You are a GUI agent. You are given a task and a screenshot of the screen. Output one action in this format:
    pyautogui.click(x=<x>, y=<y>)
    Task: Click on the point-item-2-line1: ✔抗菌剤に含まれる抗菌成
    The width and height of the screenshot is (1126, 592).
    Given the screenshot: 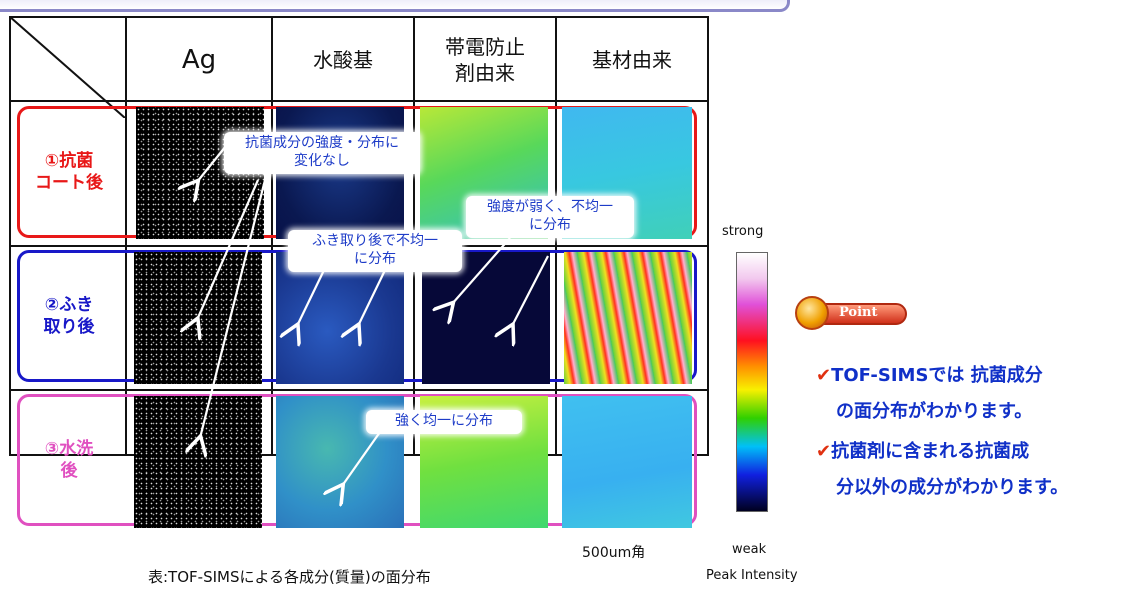 What is the action you would take?
    pyautogui.click(x=923, y=451)
    